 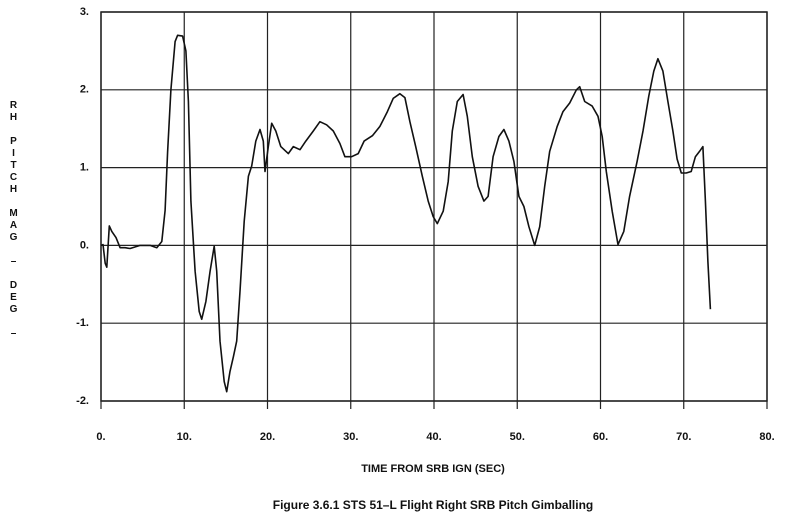 What do you see at coordinates (84, 245) in the screenshot?
I see `y-tick-label: 0.` at bounding box center [84, 245].